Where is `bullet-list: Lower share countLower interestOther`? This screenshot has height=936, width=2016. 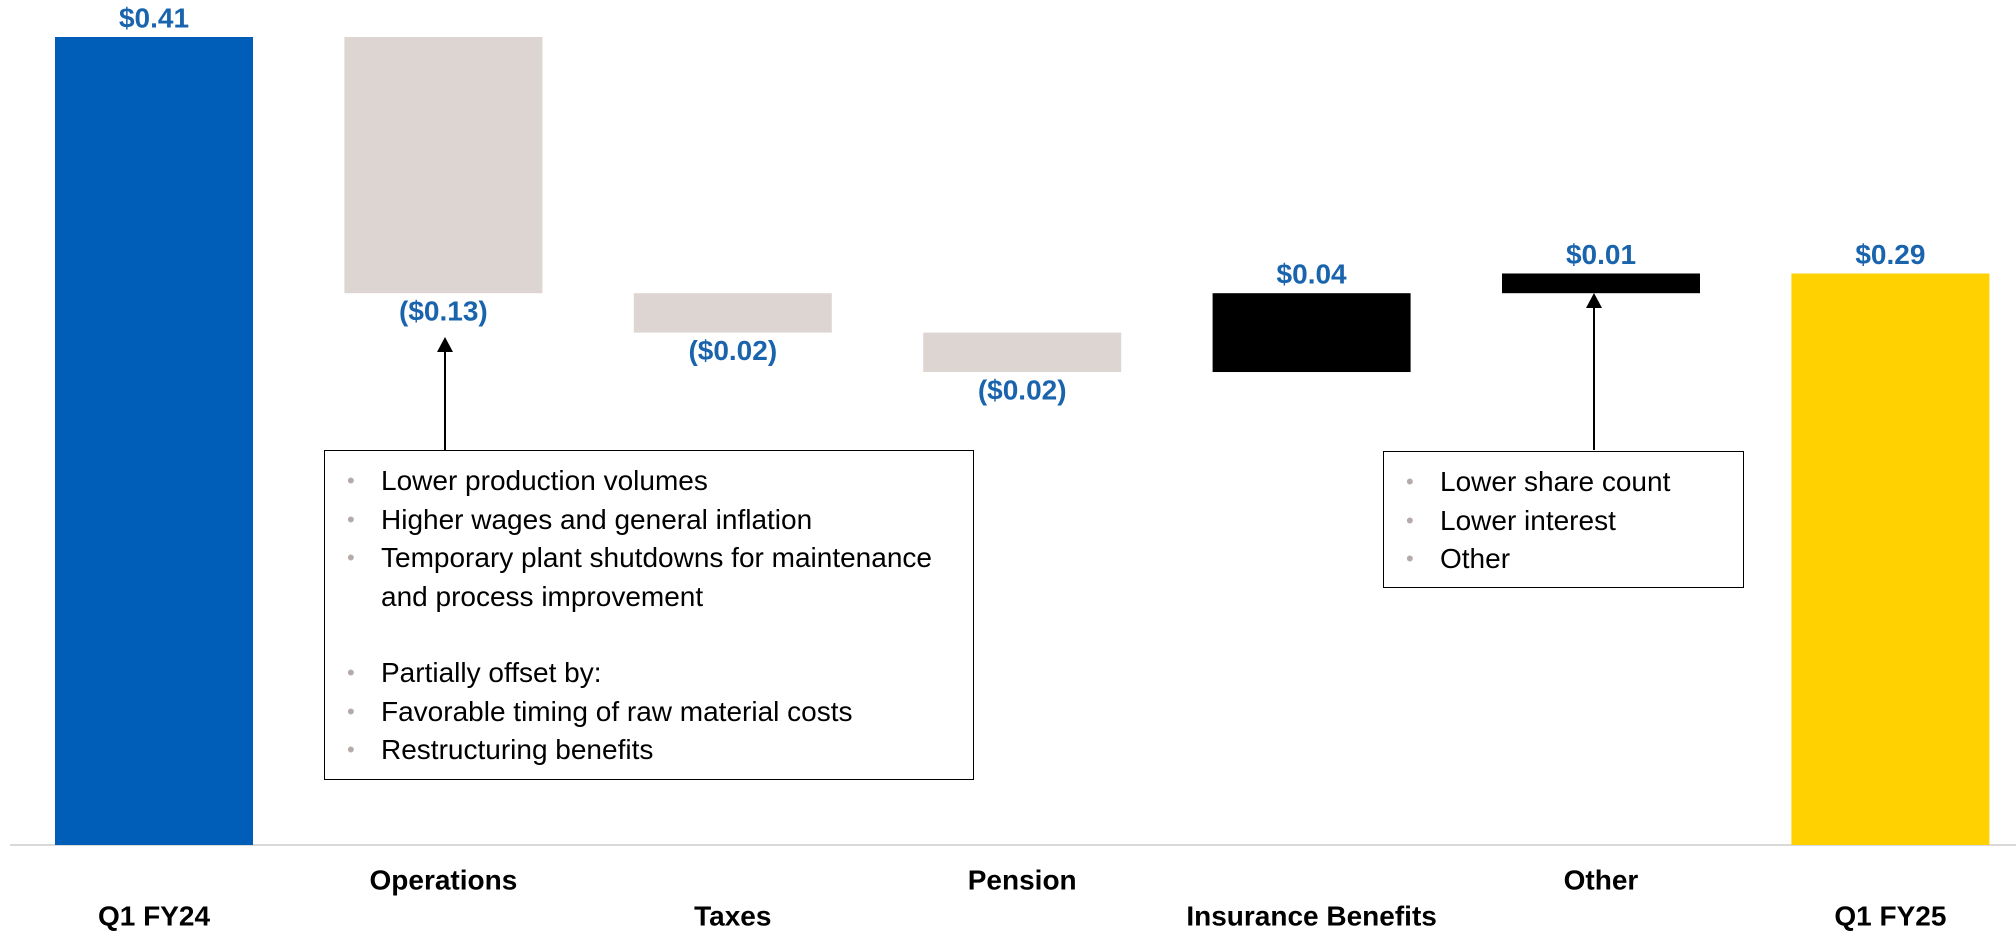
bullet-list: Lower share countLower interestOther is located at coordinates (1563, 521).